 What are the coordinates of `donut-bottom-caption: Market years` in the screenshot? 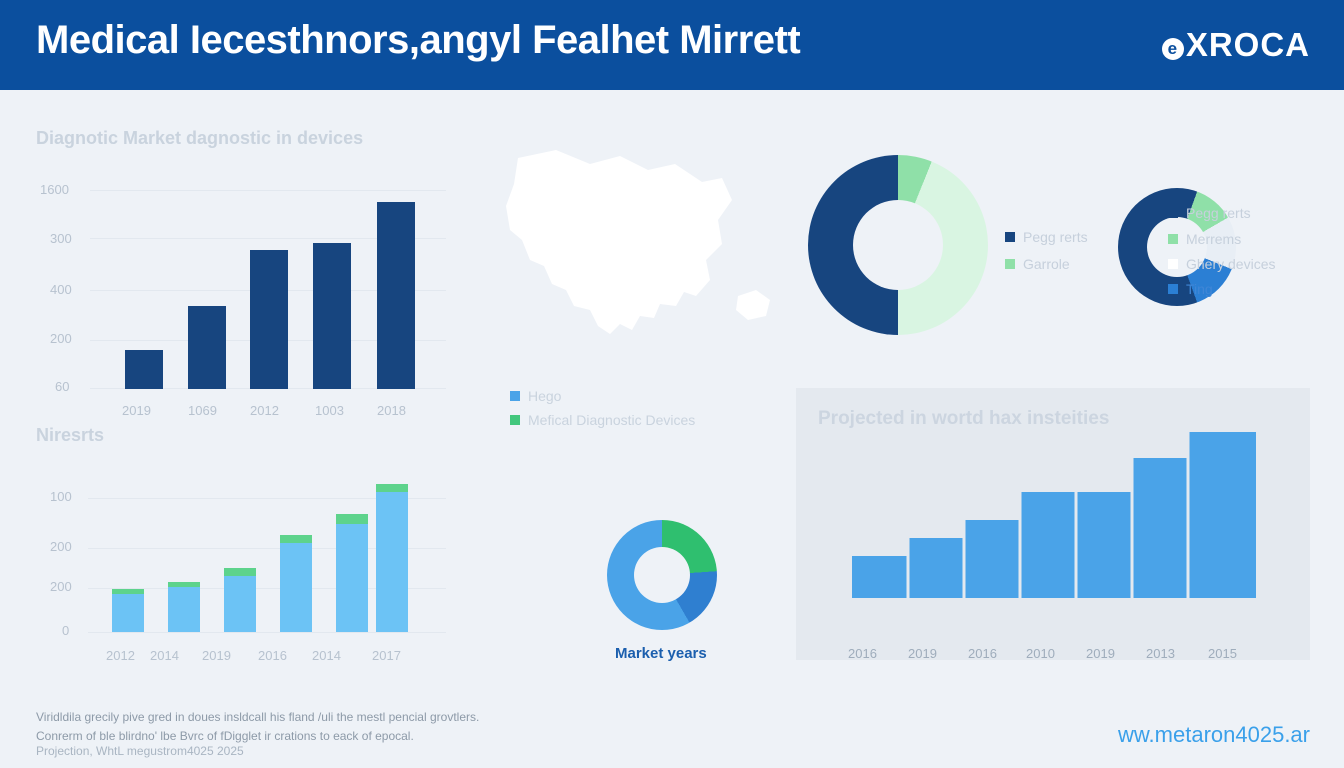 It's located at (661, 653).